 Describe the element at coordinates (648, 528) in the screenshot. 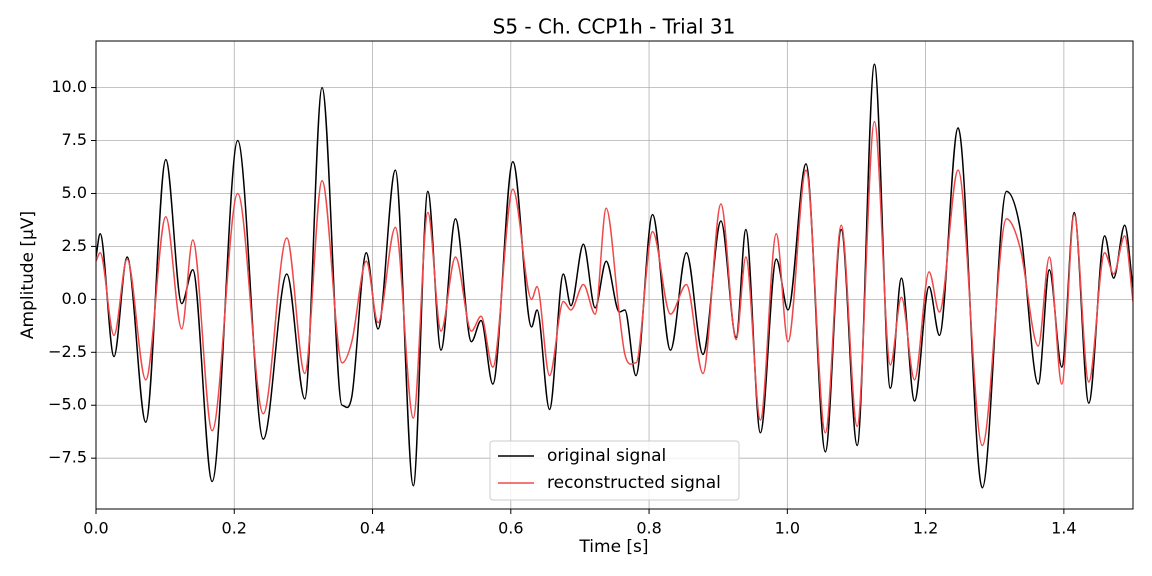

I see `x-tick-label: 0.8` at that location.